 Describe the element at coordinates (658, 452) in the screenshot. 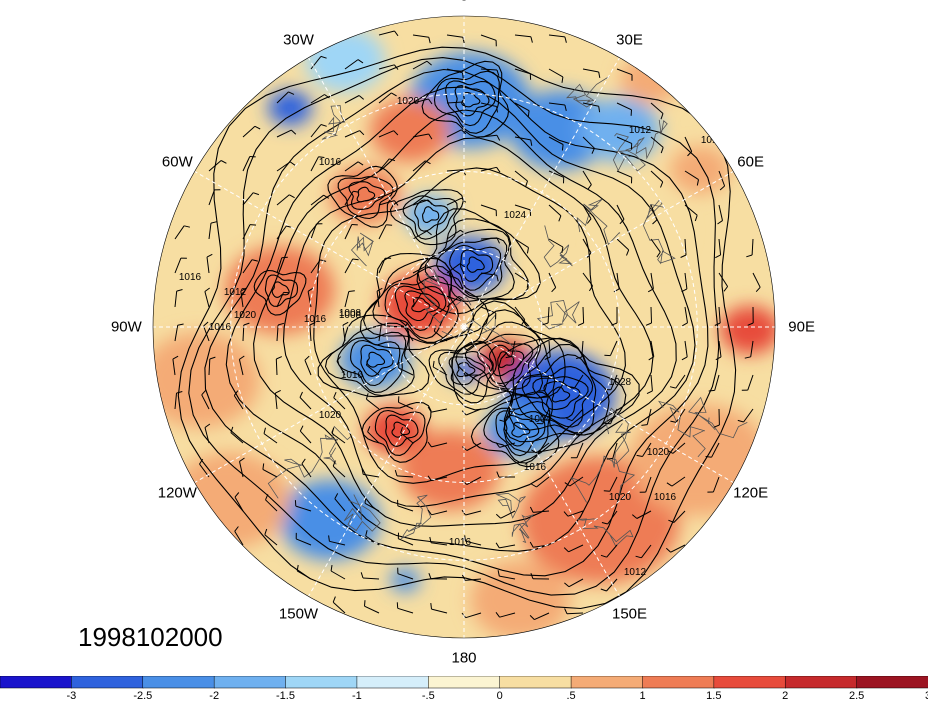

I see `contour-label: 1020` at that location.